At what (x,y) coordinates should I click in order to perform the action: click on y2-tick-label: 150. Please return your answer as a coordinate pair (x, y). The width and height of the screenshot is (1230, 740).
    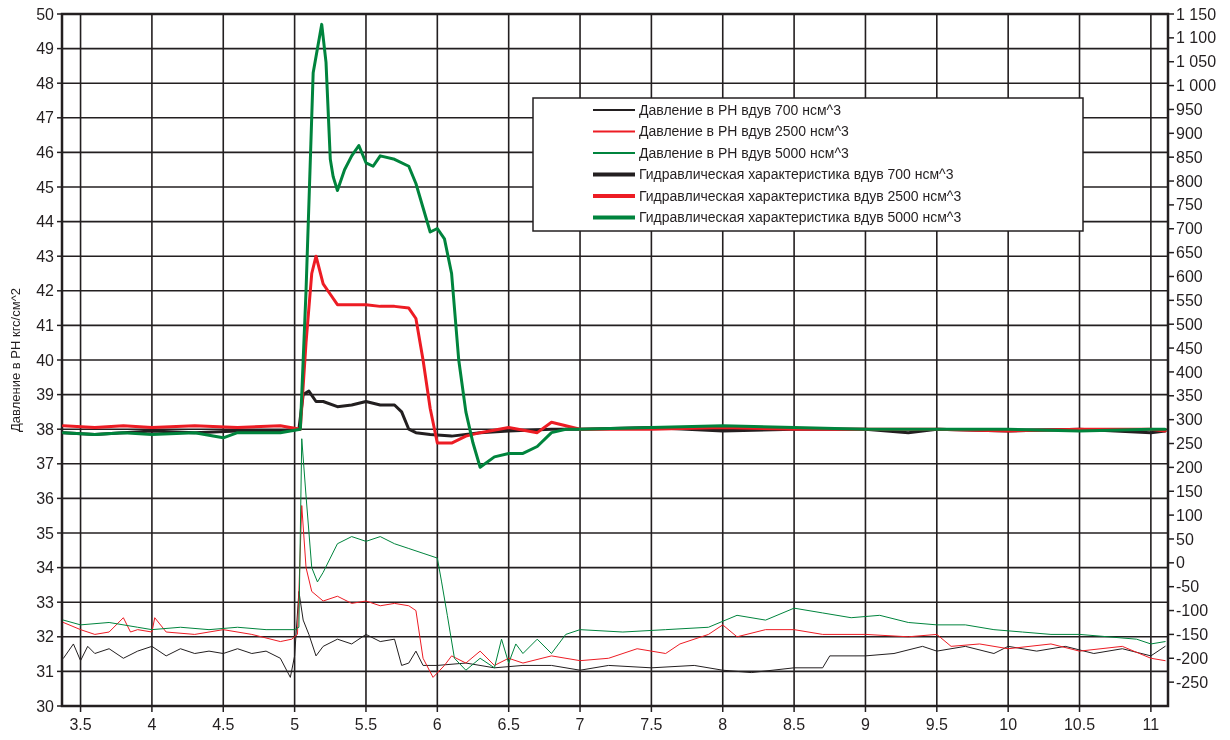
    Looking at the image, I should click on (1189, 491).